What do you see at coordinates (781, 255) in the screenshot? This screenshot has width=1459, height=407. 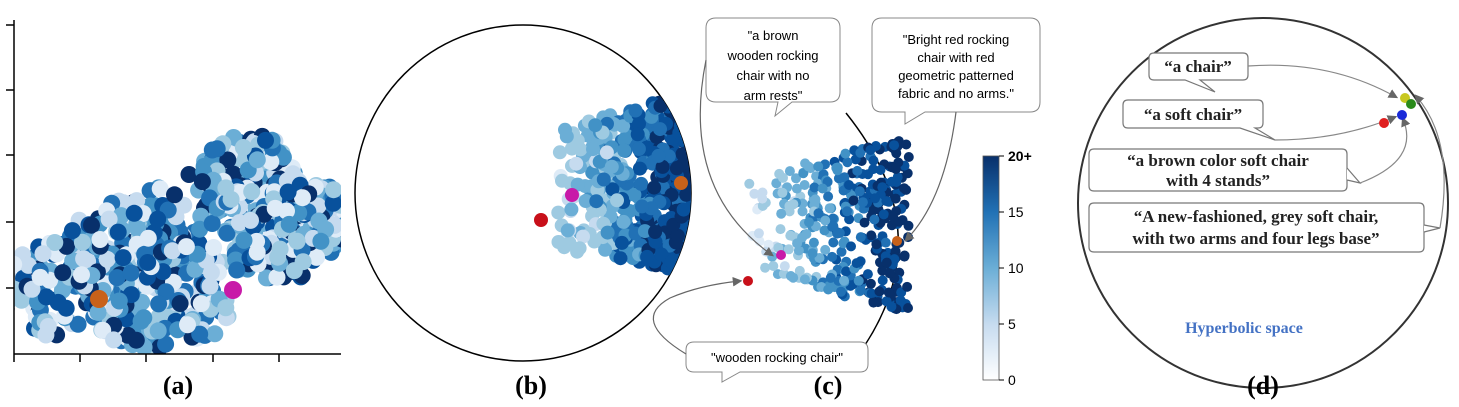 I see `panel-c-magenta-point` at bounding box center [781, 255].